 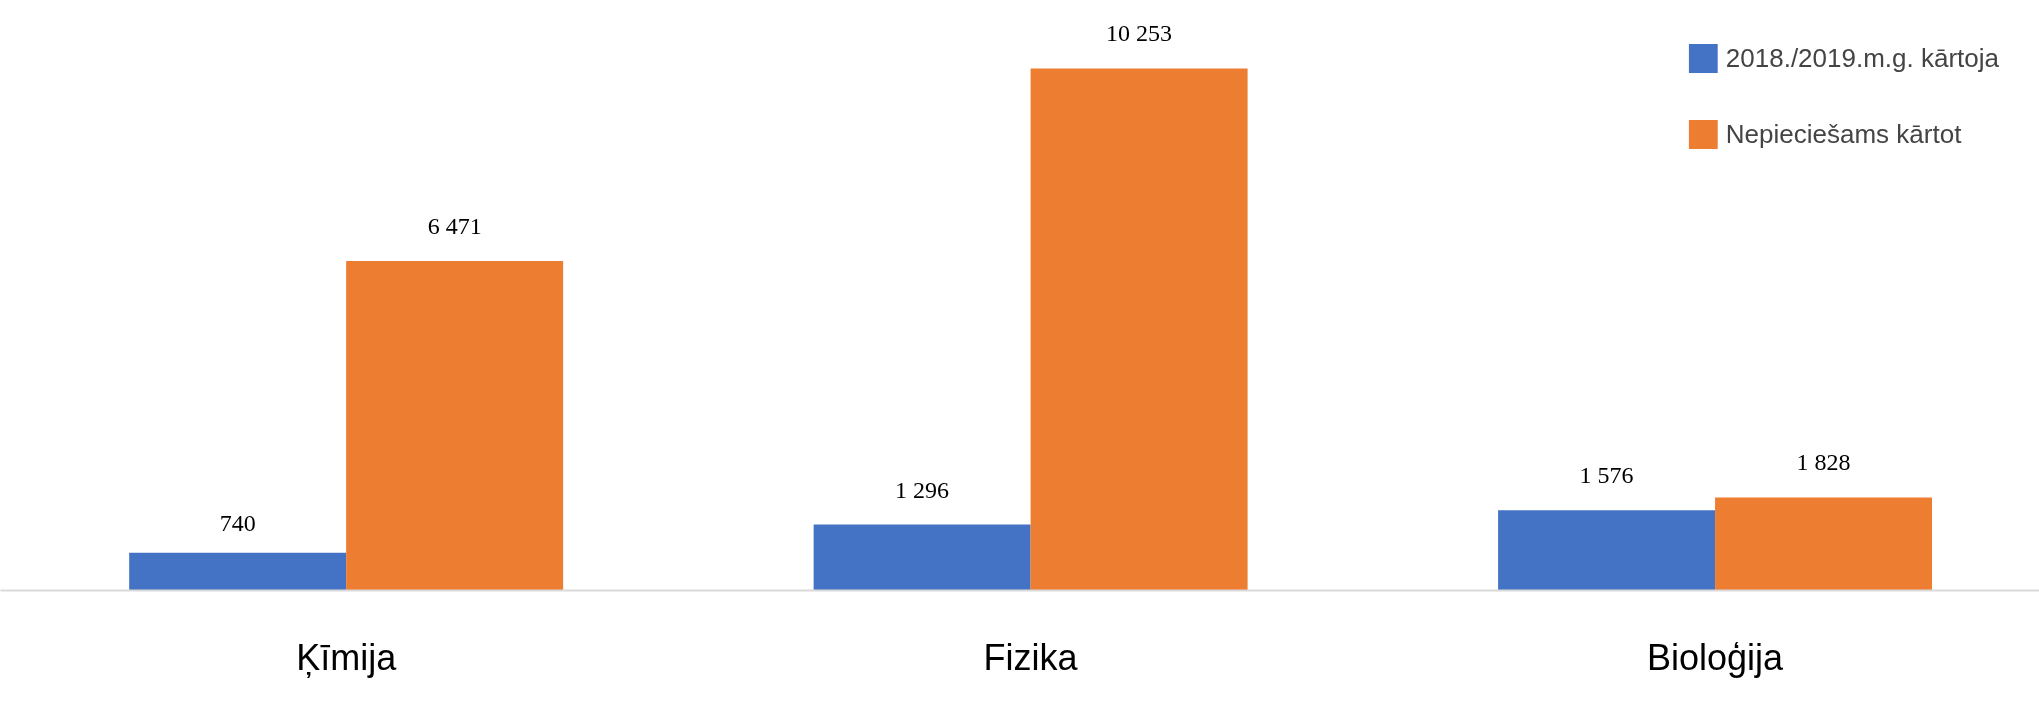 What do you see at coordinates (1139, 33) in the screenshot?
I see `data-label: 10 253` at bounding box center [1139, 33].